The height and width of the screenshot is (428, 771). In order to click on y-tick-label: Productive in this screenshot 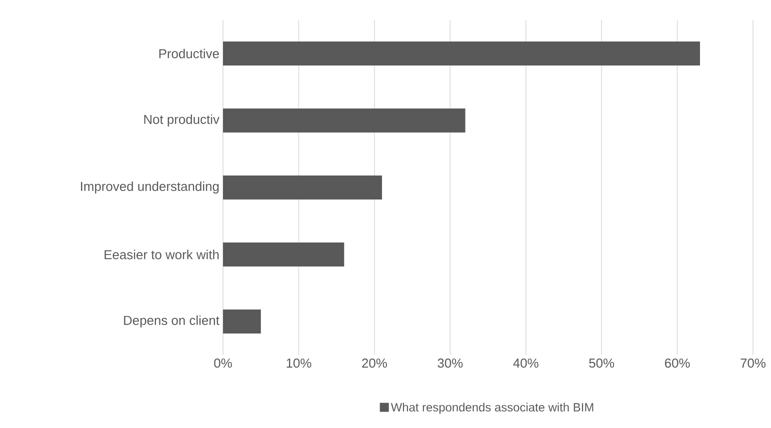, I will do `click(189, 53)`.